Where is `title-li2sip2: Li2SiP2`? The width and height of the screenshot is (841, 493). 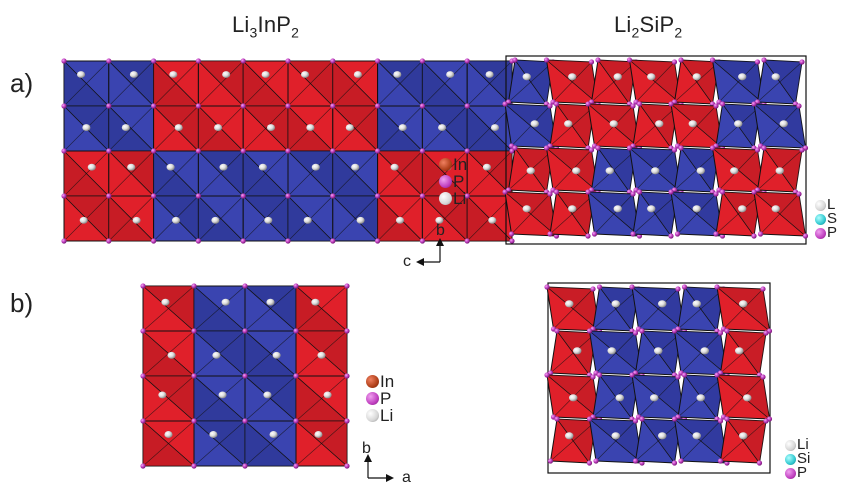
title-li2sip2: Li2SiP2 is located at coordinates (648, 26).